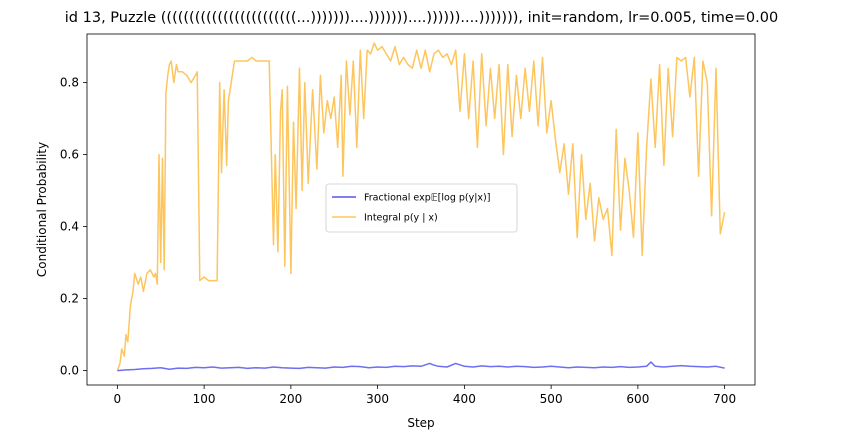 This screenshot has height=440, width=843. What do you see at coordinates (290, 399) in the screenshot?
I see `x-tick-label: 200` at bounding box center [290, 399].